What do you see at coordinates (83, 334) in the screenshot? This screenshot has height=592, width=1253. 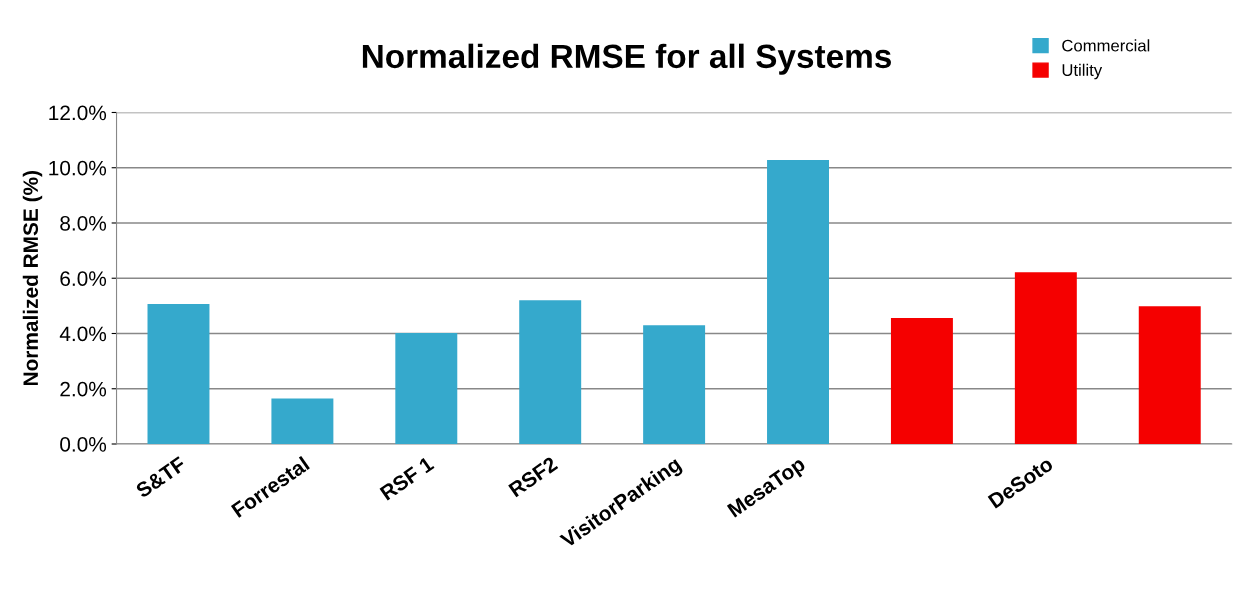 I see `y-tick-label: 4.0%` at bounding box center [83, 334].